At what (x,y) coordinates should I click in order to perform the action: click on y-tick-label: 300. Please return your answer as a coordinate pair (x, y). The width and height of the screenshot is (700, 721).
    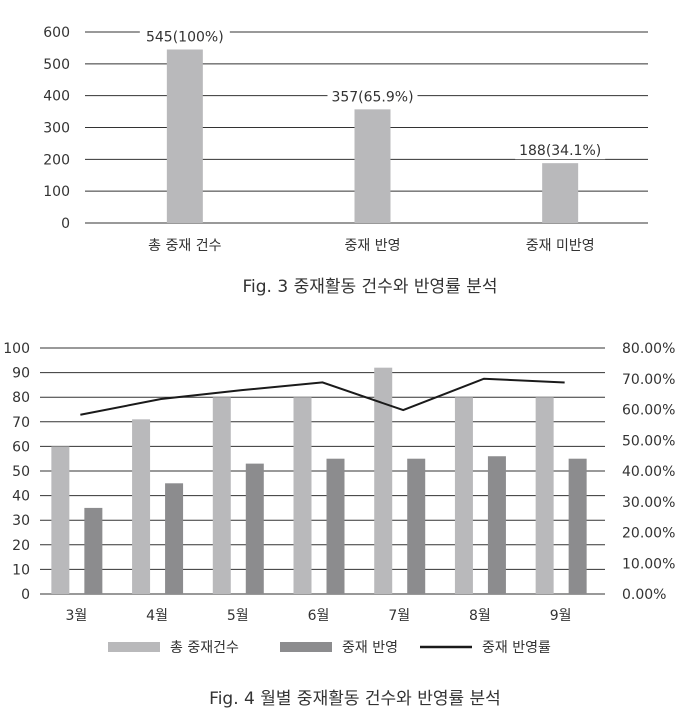
    Looking at the image, I should click on (56, 129).